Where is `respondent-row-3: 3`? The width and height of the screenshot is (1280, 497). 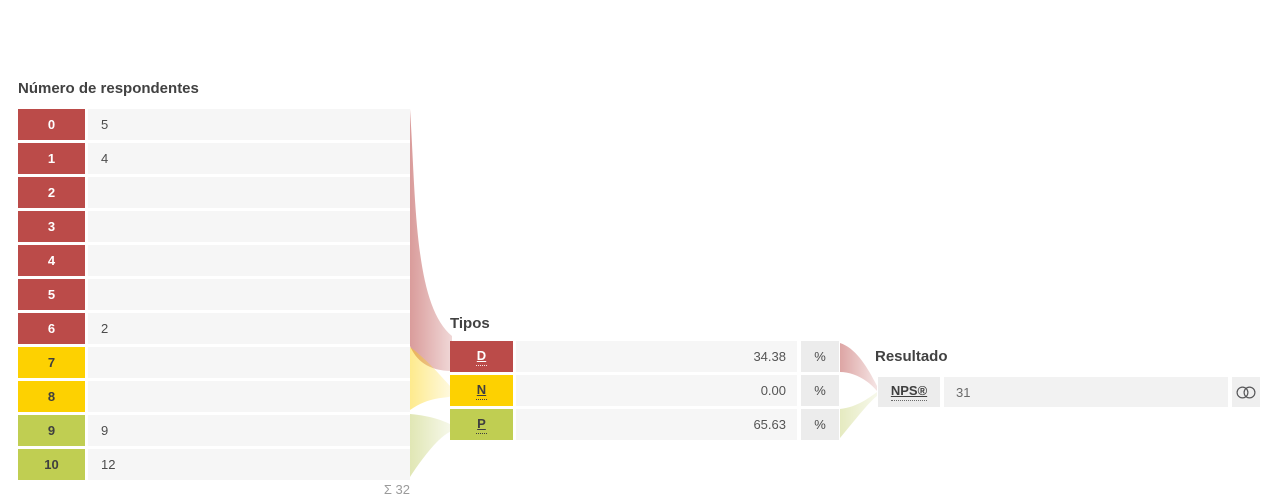 respondent-row-3: 3 is located at coordinates (214, 226).